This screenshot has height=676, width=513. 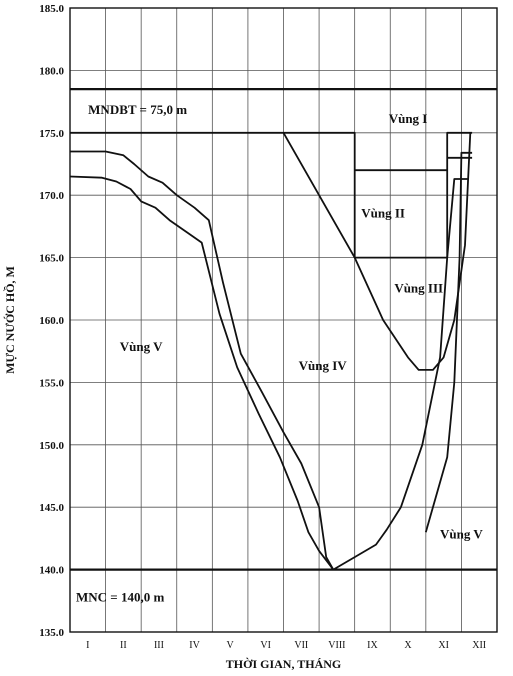 What do you see at coordinates (323, 365) in the screenshot?
I see `annotation-label: Vùng IV` at bounding box center [323, 365].